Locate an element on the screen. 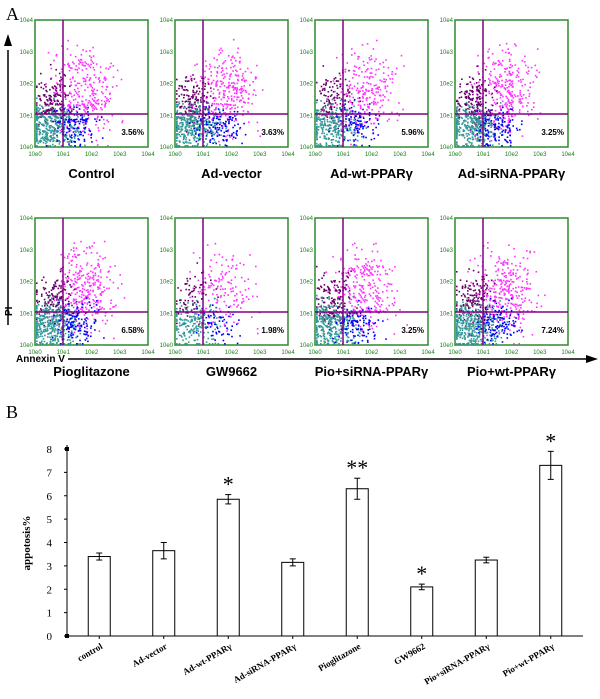  y-tick-label: 10e4 is located at coordinates (307, 21).